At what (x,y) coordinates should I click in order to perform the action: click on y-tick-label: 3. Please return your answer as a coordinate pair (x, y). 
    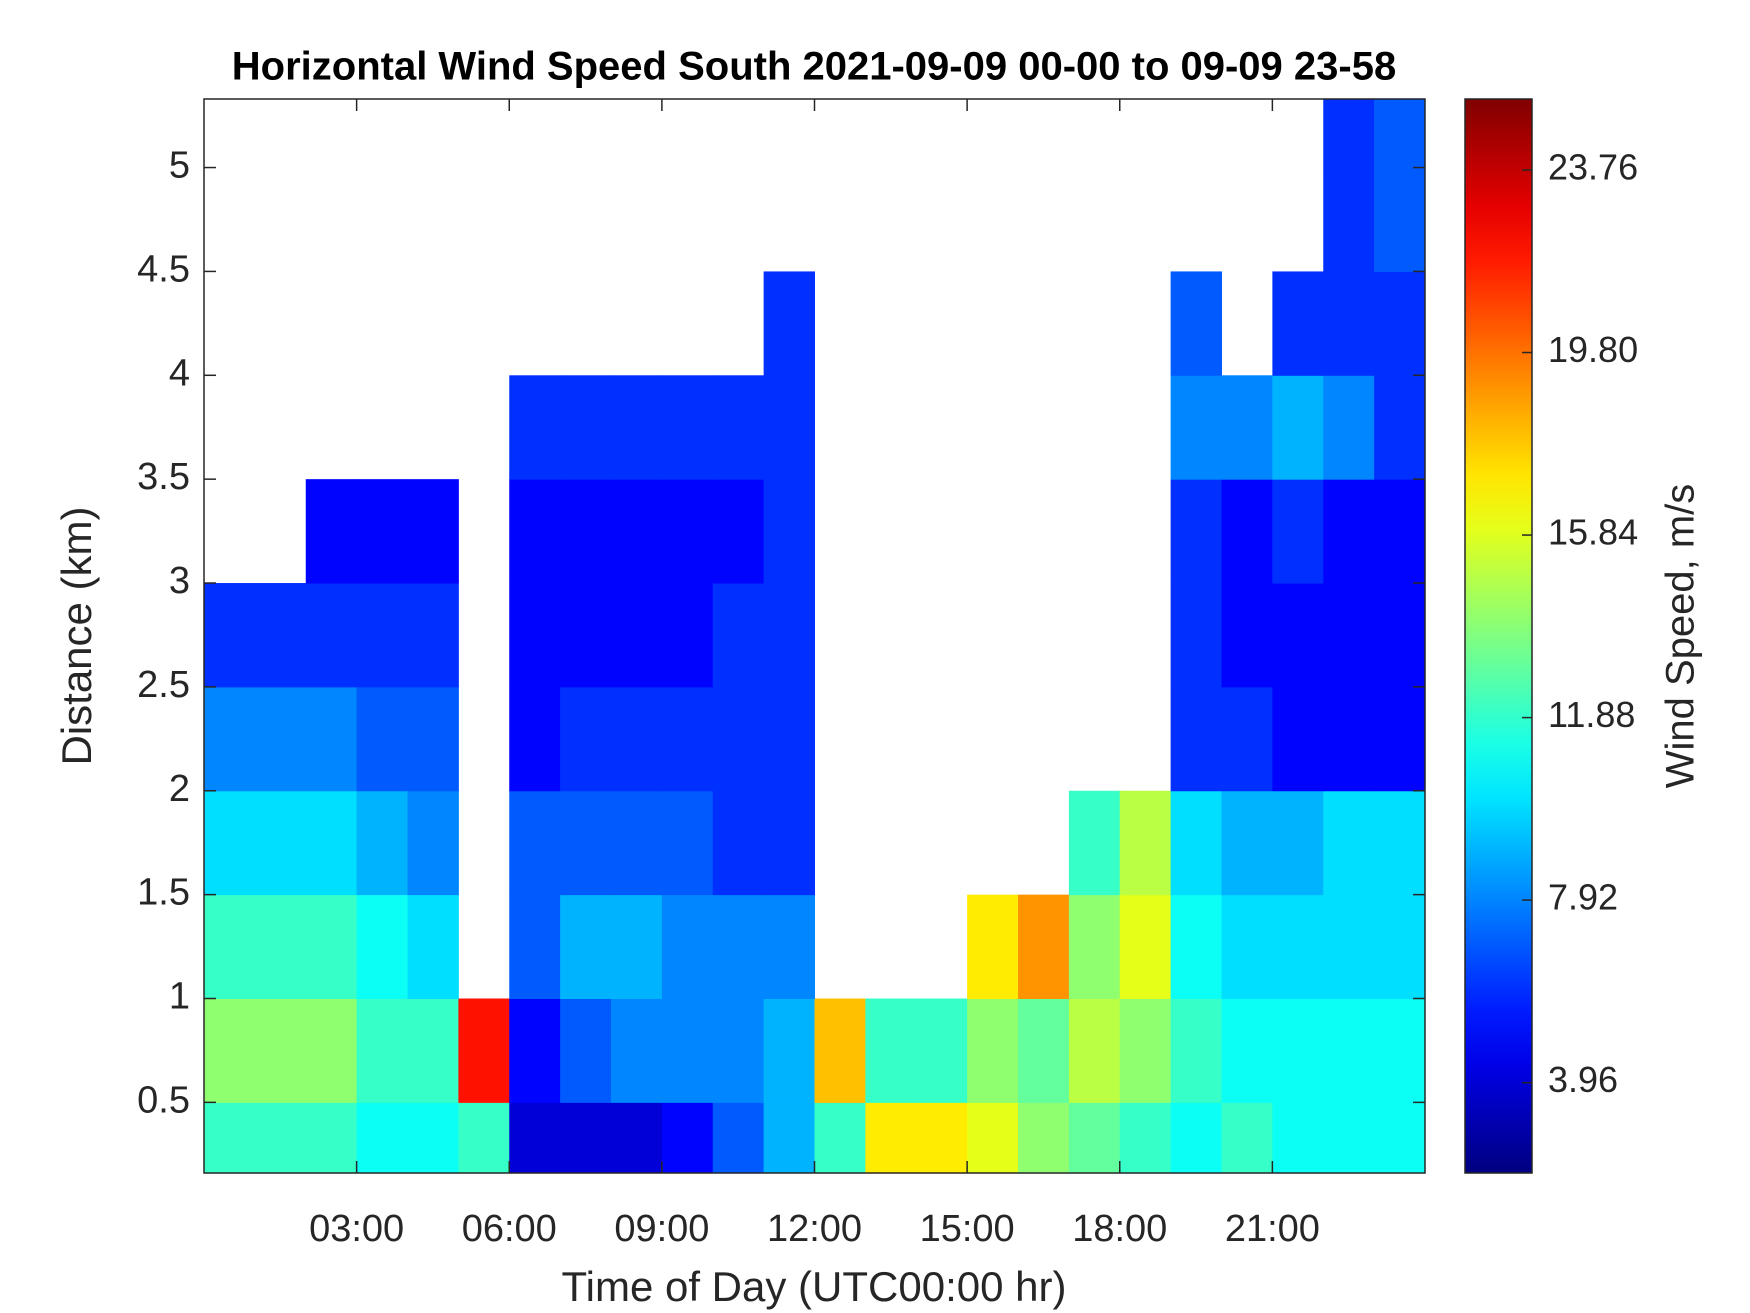
    Looking at the image, I should click on (179, 581).